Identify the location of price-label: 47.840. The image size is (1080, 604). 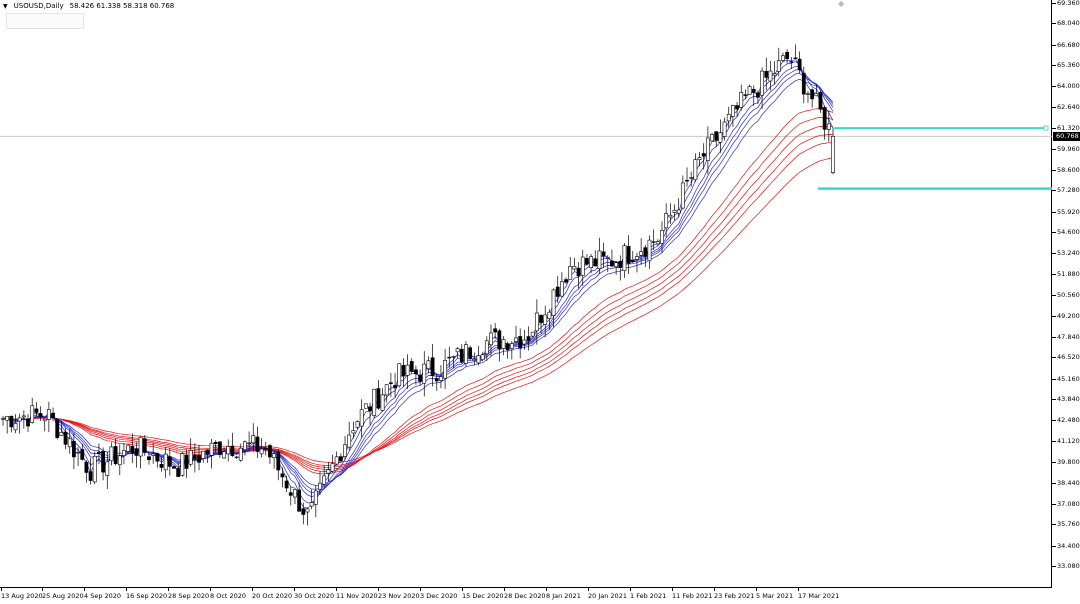
(1068, 336).